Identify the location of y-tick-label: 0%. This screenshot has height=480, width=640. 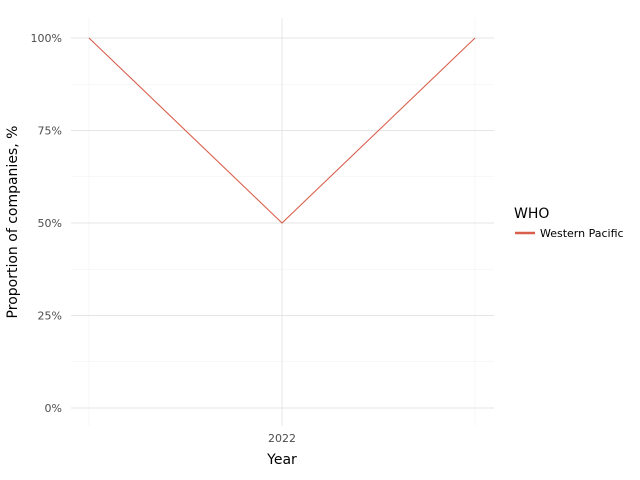
(53, 408).